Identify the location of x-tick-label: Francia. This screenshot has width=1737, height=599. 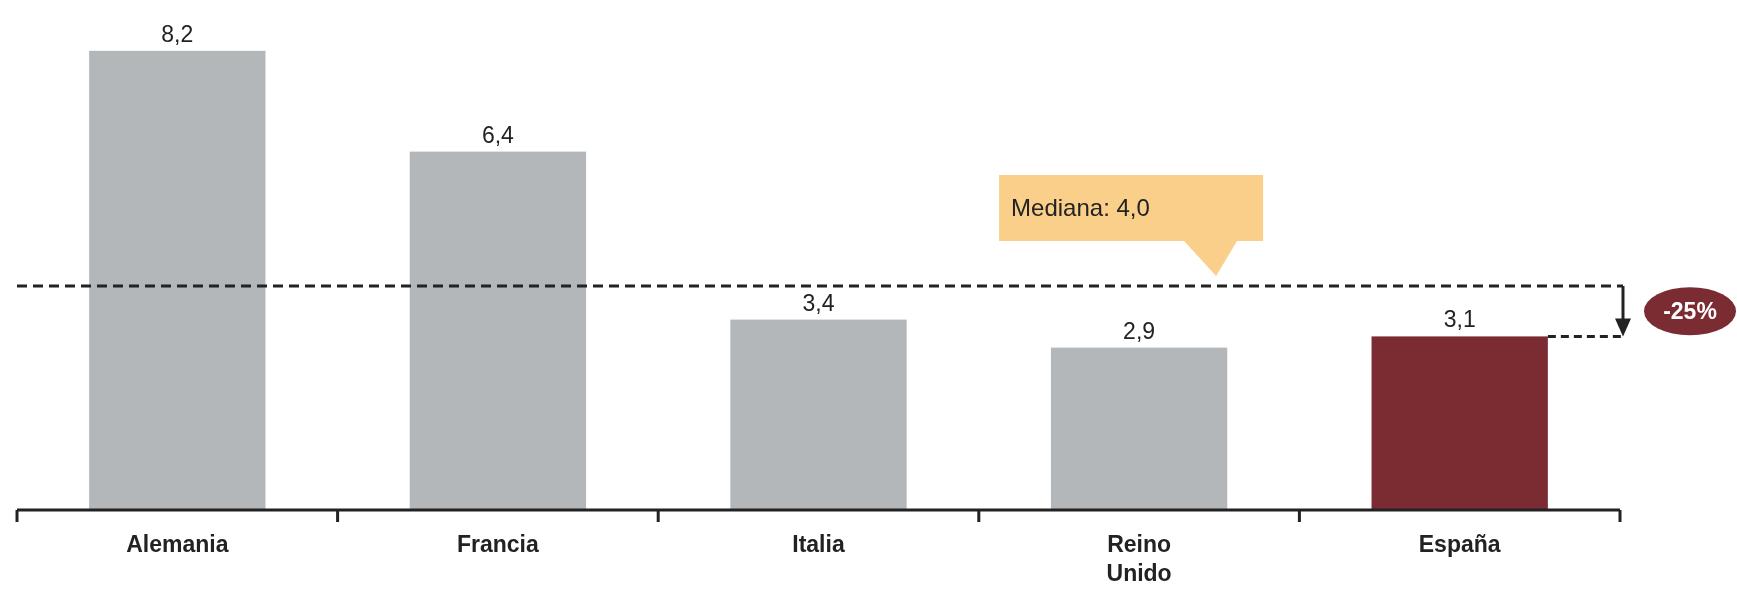
(498, 544).